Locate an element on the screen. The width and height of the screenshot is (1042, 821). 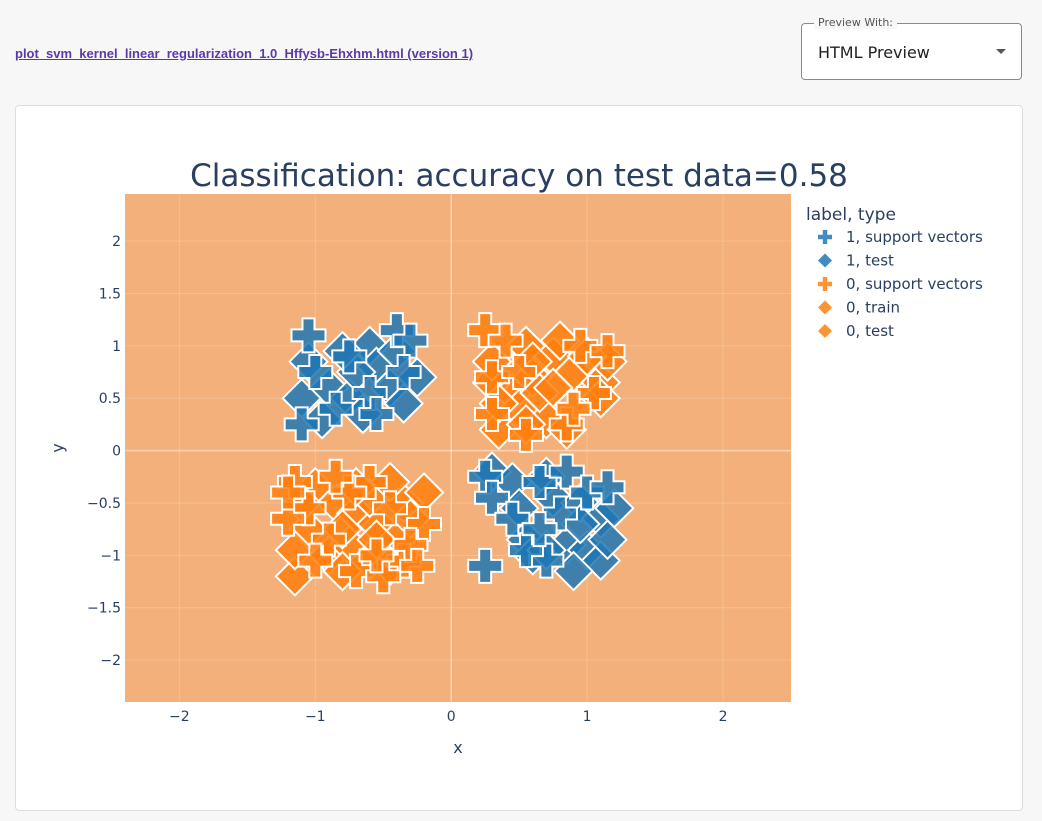
x-tick-label: 1 is located at coordinates (587, 717).